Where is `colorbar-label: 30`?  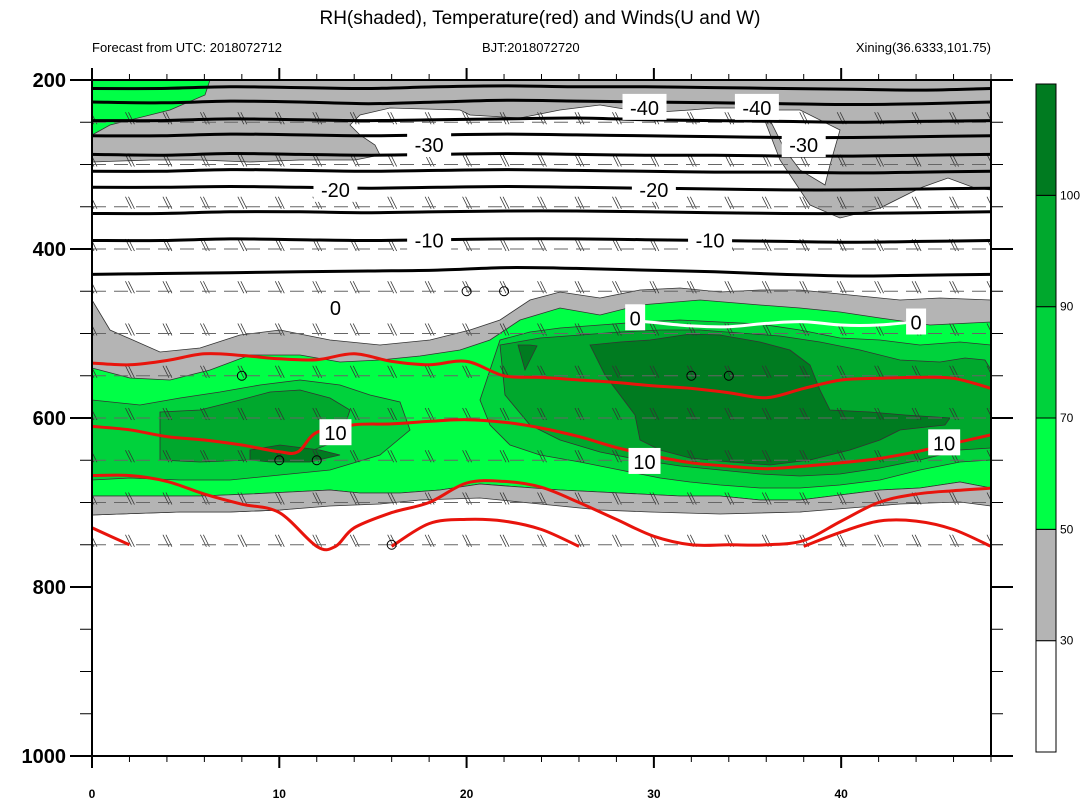 colorbar-label: 30 is located at coordinates (1067, 641).